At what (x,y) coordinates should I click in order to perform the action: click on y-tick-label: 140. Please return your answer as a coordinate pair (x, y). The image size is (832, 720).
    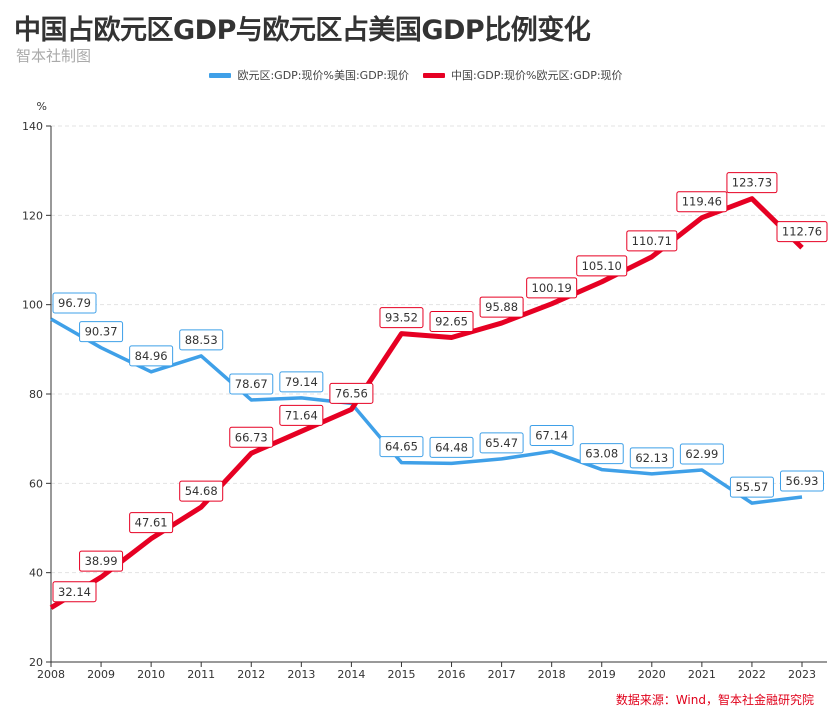
    Looking at the image, I should click on (32, 126).